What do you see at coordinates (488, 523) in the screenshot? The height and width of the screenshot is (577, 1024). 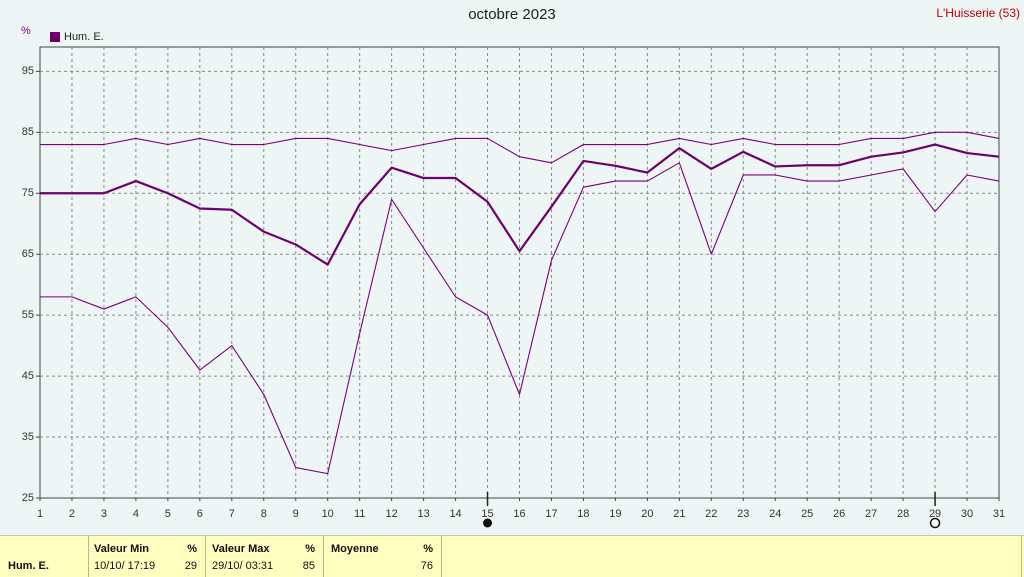 I see `min-day-marker` at bounding box center [488, 523].